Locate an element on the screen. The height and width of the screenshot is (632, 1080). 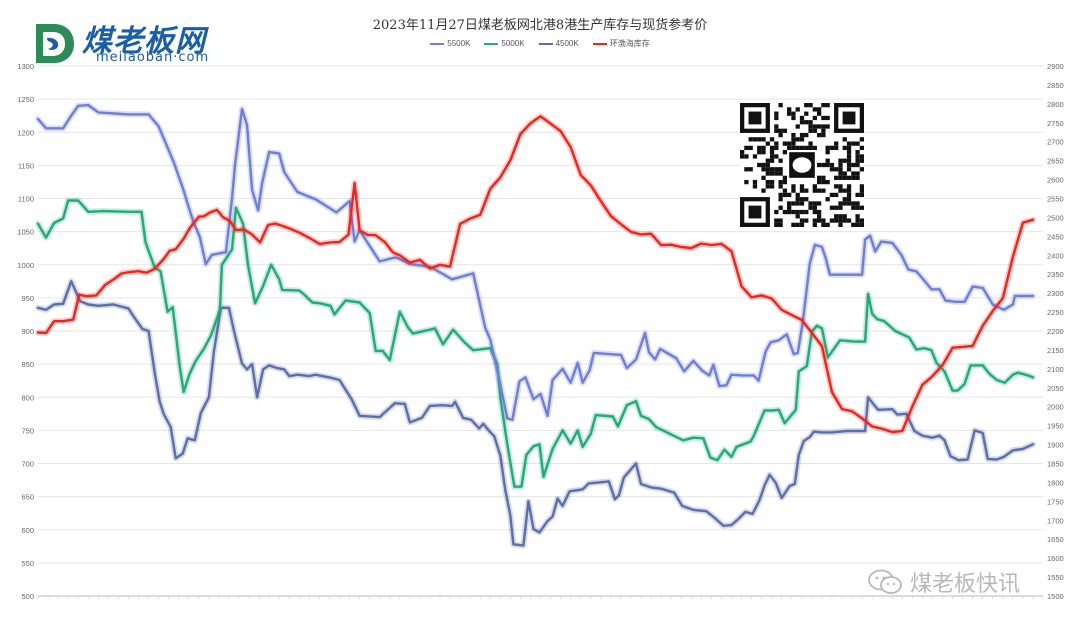
chart-legend: 5500K 5000K 4500K 环渤海库存 is located at coordinates (540, 43).